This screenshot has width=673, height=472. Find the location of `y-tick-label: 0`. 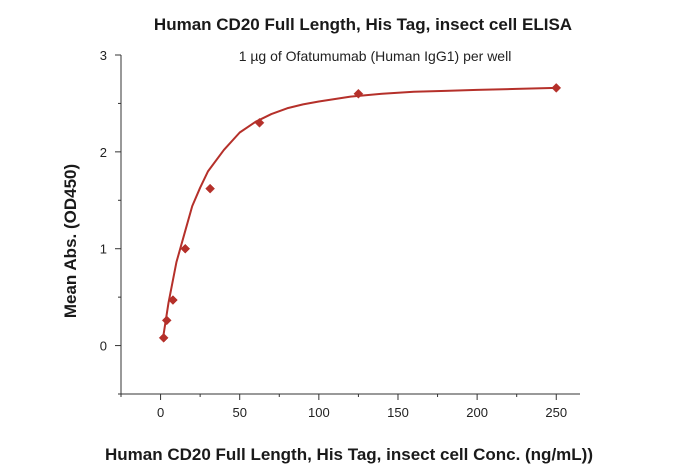

y-tick-label: 0 is located at coordinates (103, 346).